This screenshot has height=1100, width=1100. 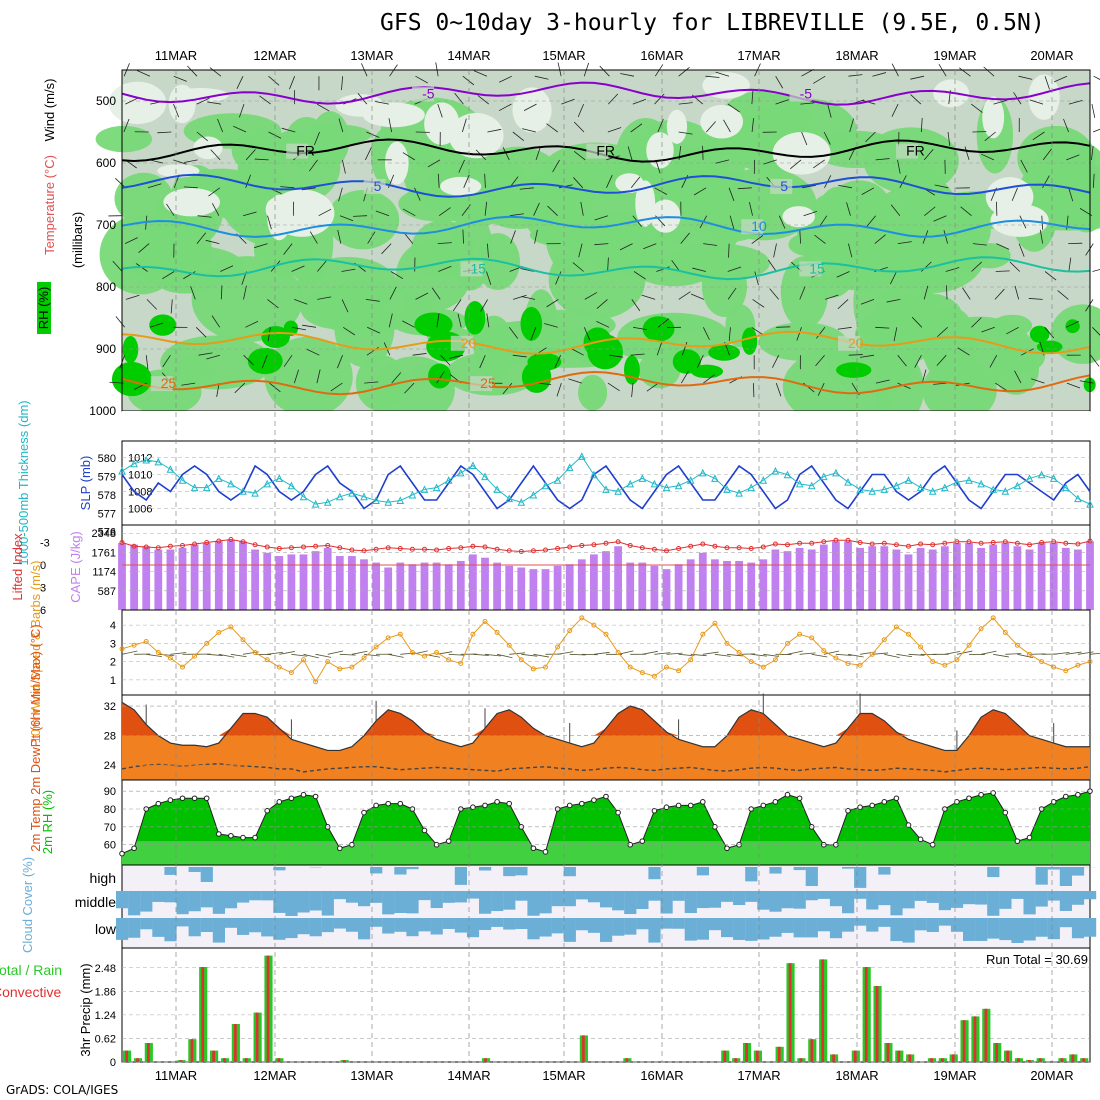 What do you see at coordinates (907, 151) in the screenshot?
I see `isotherm-label-bg` at bounding box center [907, 151].